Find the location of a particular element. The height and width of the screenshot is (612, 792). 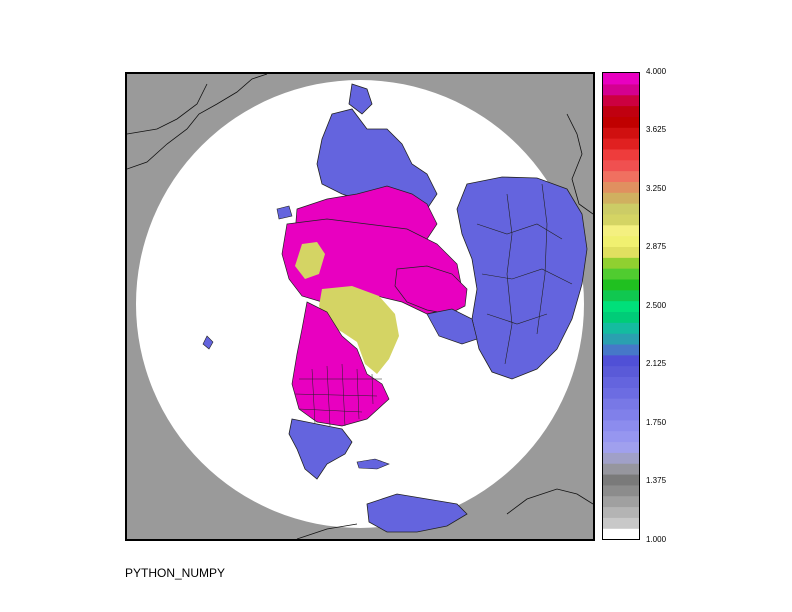

europe-north-region is located at coordinates (377, 159).